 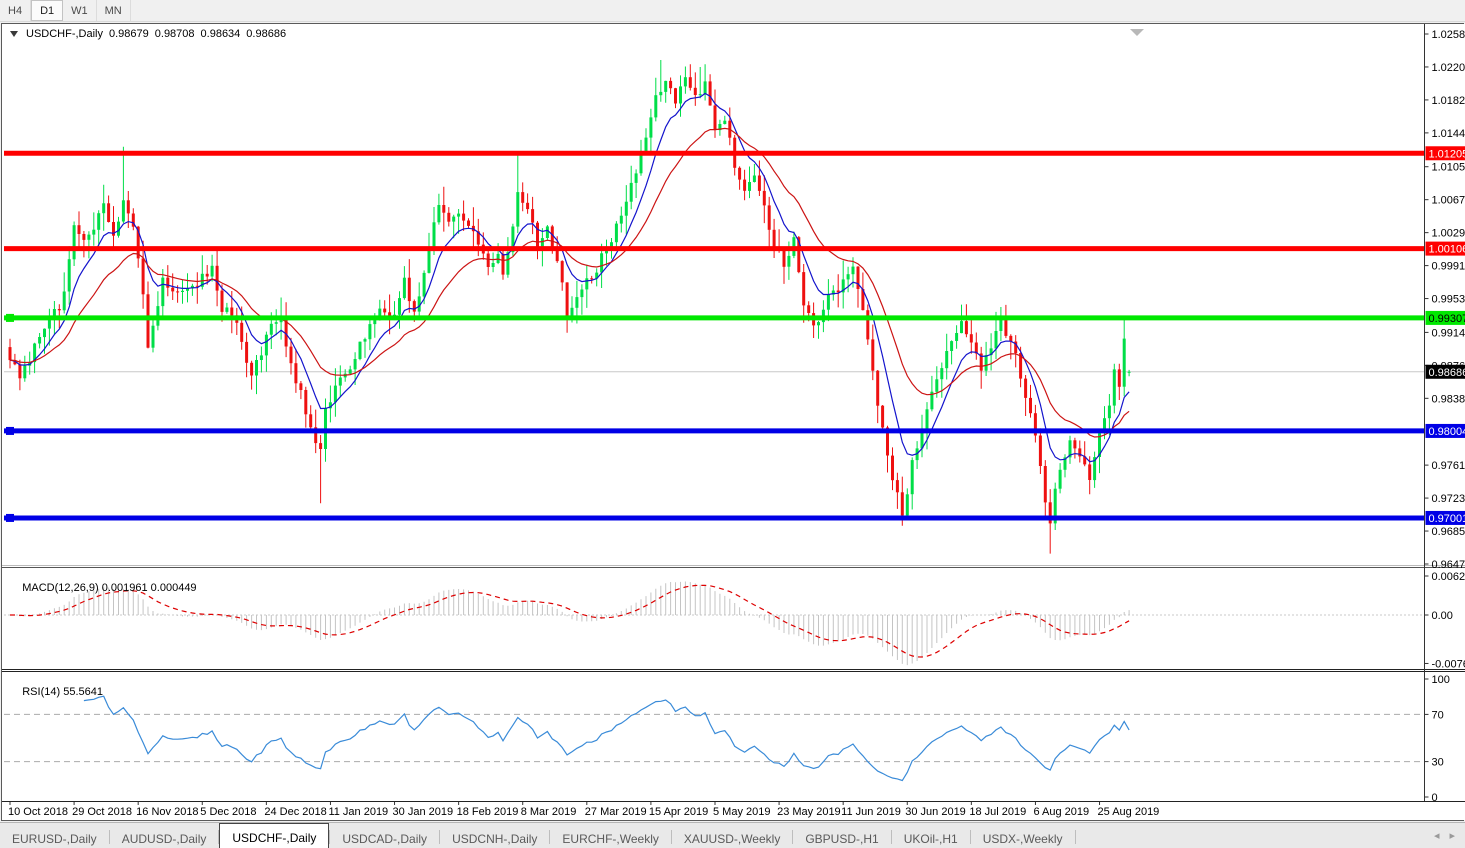 What do you see at coordinates (930, 838) in the screenshot?
I see `chart-tab-ukoil: UKOil-,H1` at bounding box center [930, 838].